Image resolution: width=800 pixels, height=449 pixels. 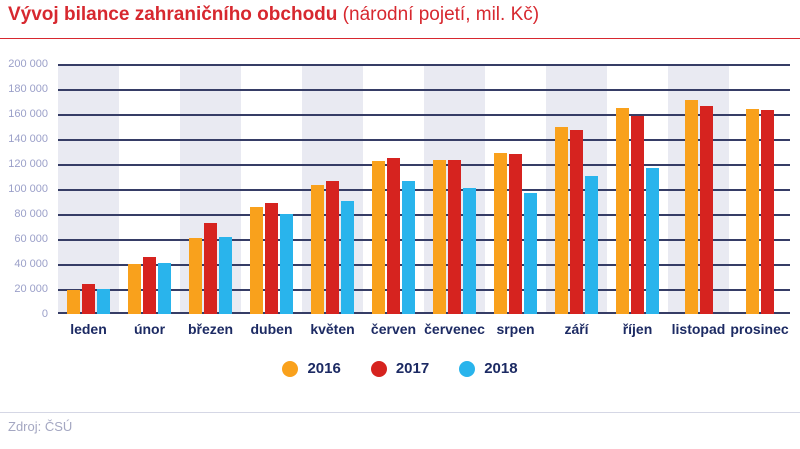 I want to click on legend: 2016 2017 2018, so click(x=400, y=368).